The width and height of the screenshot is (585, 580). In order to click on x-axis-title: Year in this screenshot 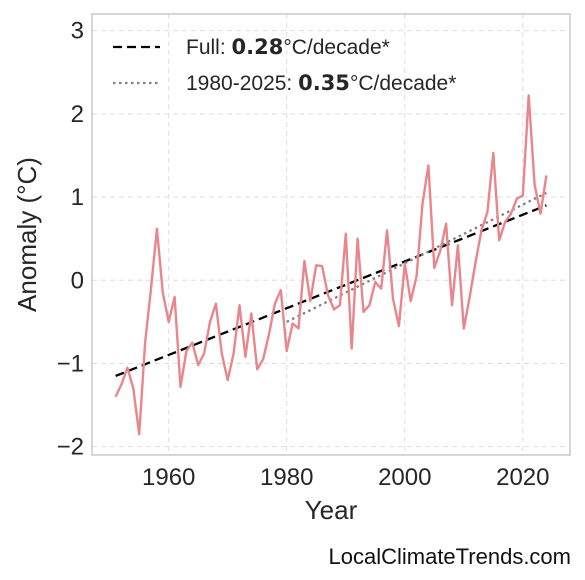, I will do `click(331, 510)`.